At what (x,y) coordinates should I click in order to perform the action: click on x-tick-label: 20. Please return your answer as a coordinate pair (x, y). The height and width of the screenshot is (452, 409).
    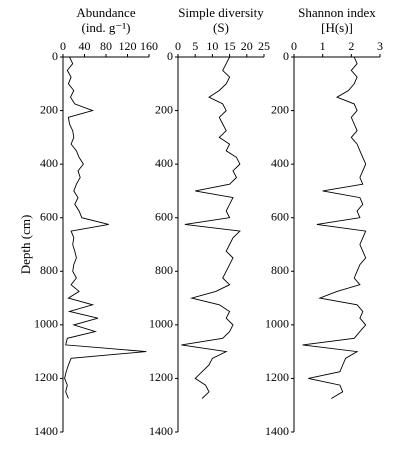
    Looking at the image, I should click on (247, 46).